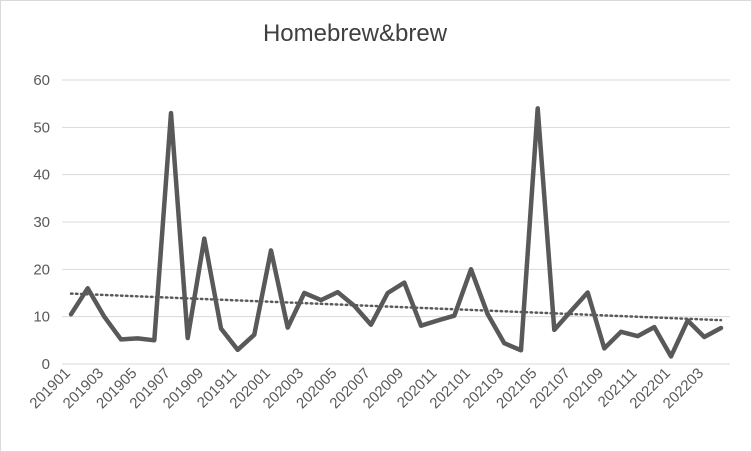  Describe the element at coordinates (46, 364) in the screenshot. I see `y-tick-label: 0` at that location.